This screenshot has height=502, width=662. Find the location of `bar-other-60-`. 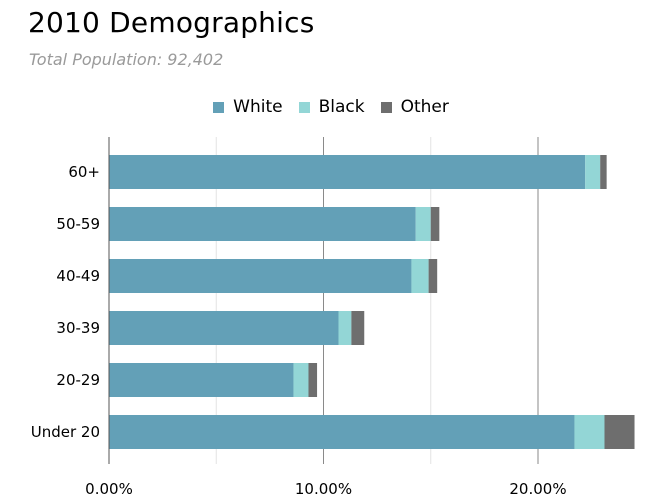

bar-other-60- is located at coordinates (603, 172).